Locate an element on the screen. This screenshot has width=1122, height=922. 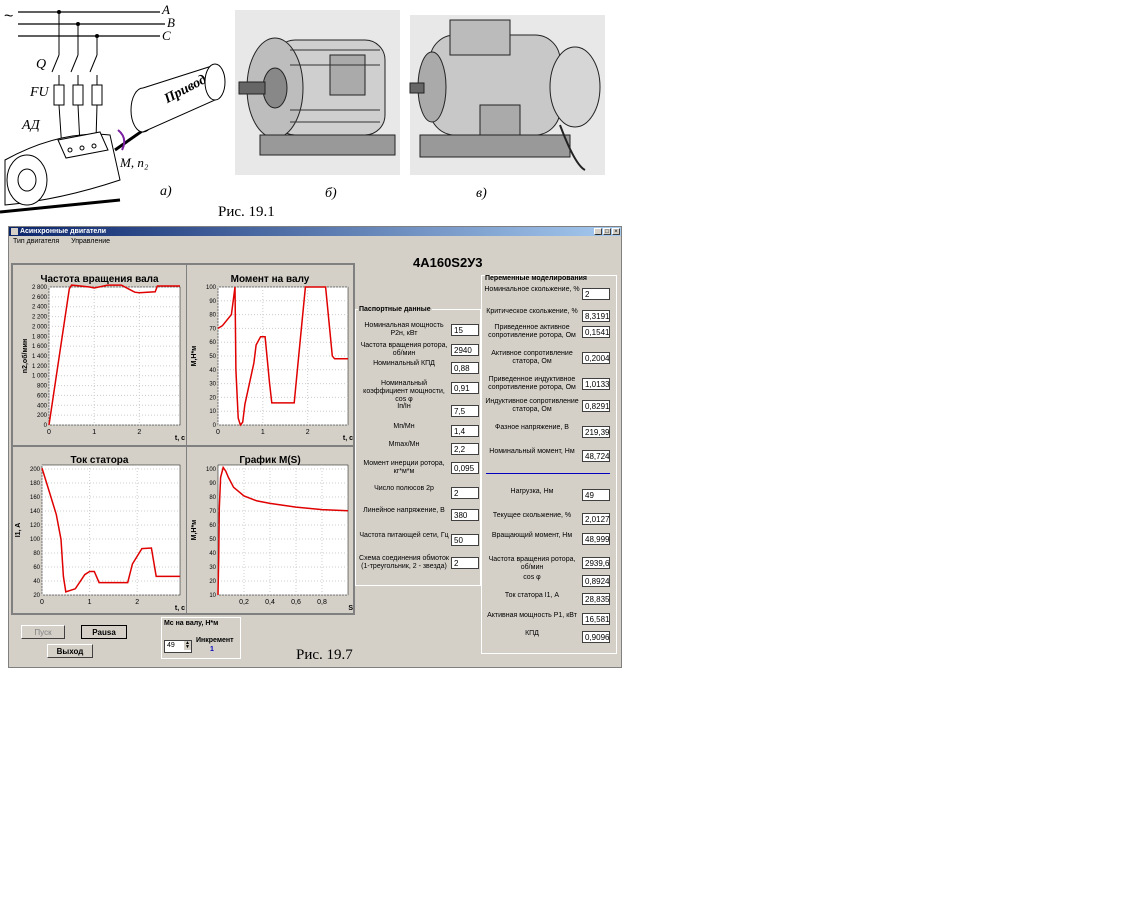
speed-ytick: 0 is located at coordinates (46, 426).